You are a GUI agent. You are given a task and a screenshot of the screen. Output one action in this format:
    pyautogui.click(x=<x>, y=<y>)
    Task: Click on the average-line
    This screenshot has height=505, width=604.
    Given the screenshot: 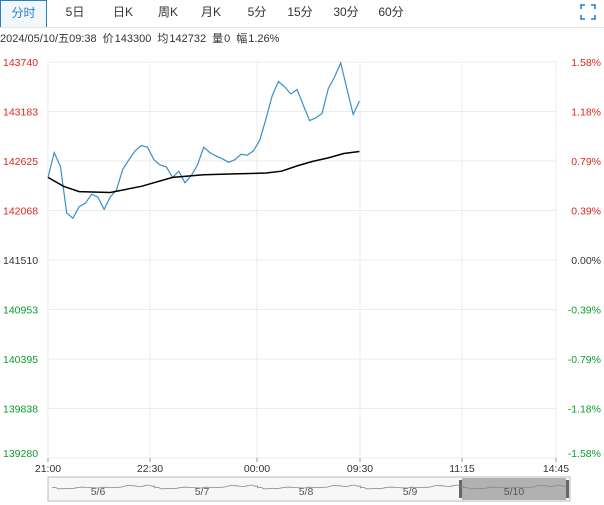 What is the action you would take?
    pyautogui.click(x=203, y=172)
    